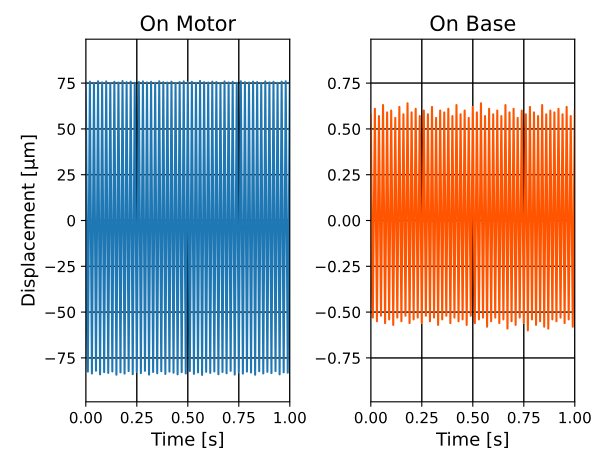 The image size is (600, 450). I want to click on y-axis-title: Displacement [μm], so click(29, 221).